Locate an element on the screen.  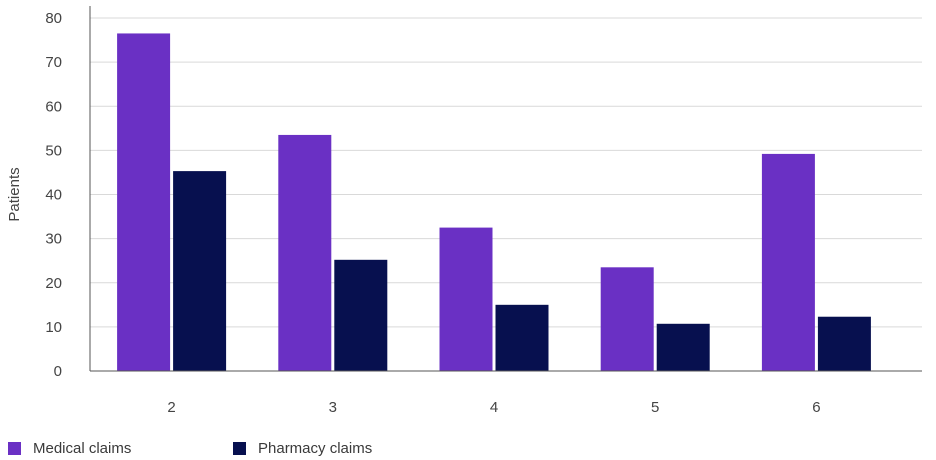
legend-swatch-medical is located at coordinates (14, 448).